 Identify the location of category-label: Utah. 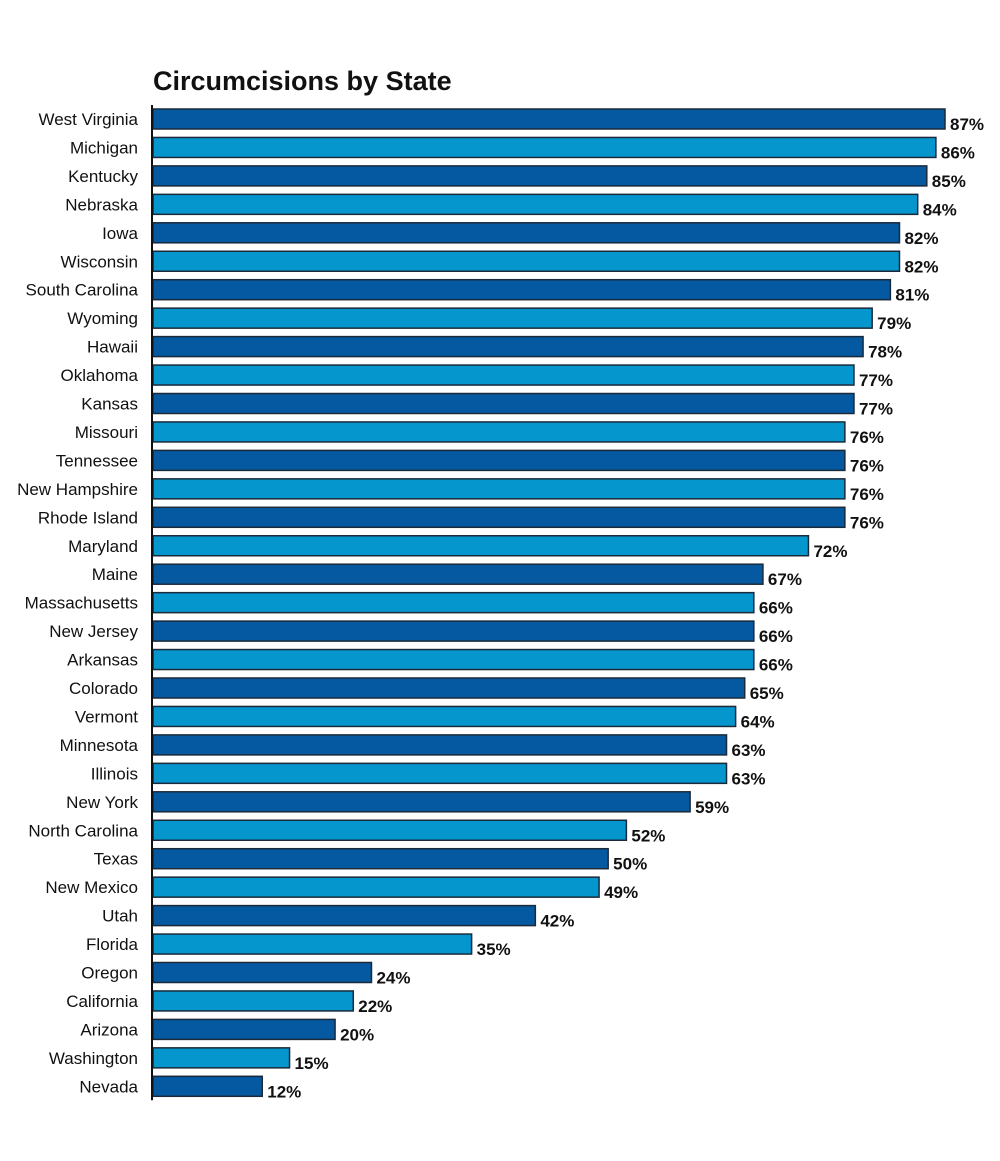
(120, 916).